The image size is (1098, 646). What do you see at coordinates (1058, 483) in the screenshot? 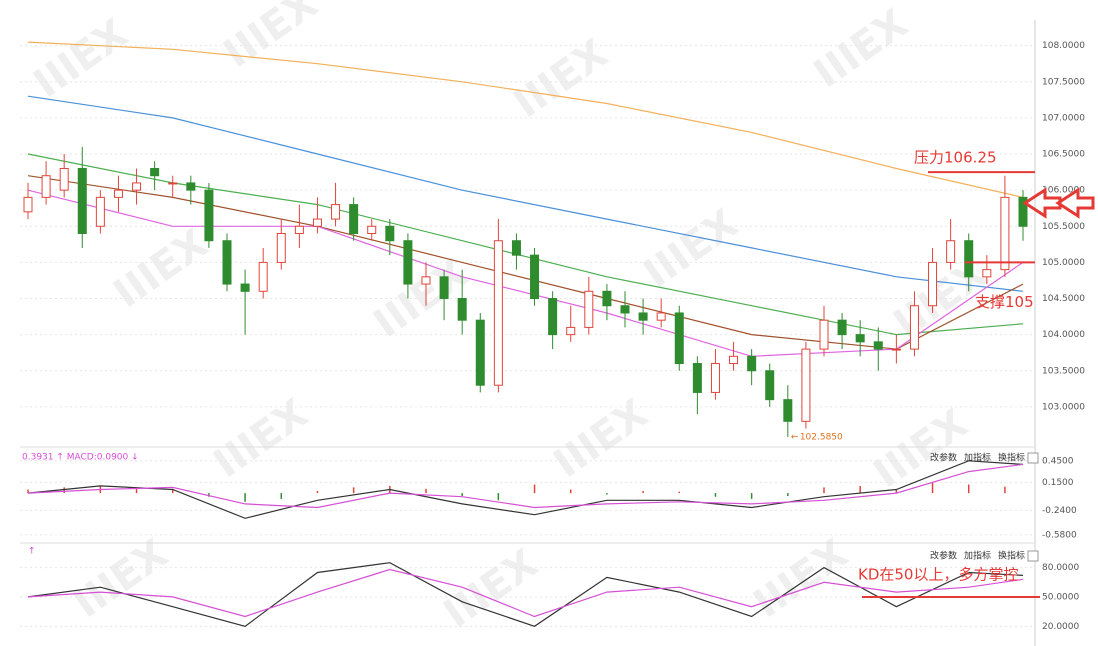
I see `y-tick-label: 0.1500` at bounding box center [1058, 483].